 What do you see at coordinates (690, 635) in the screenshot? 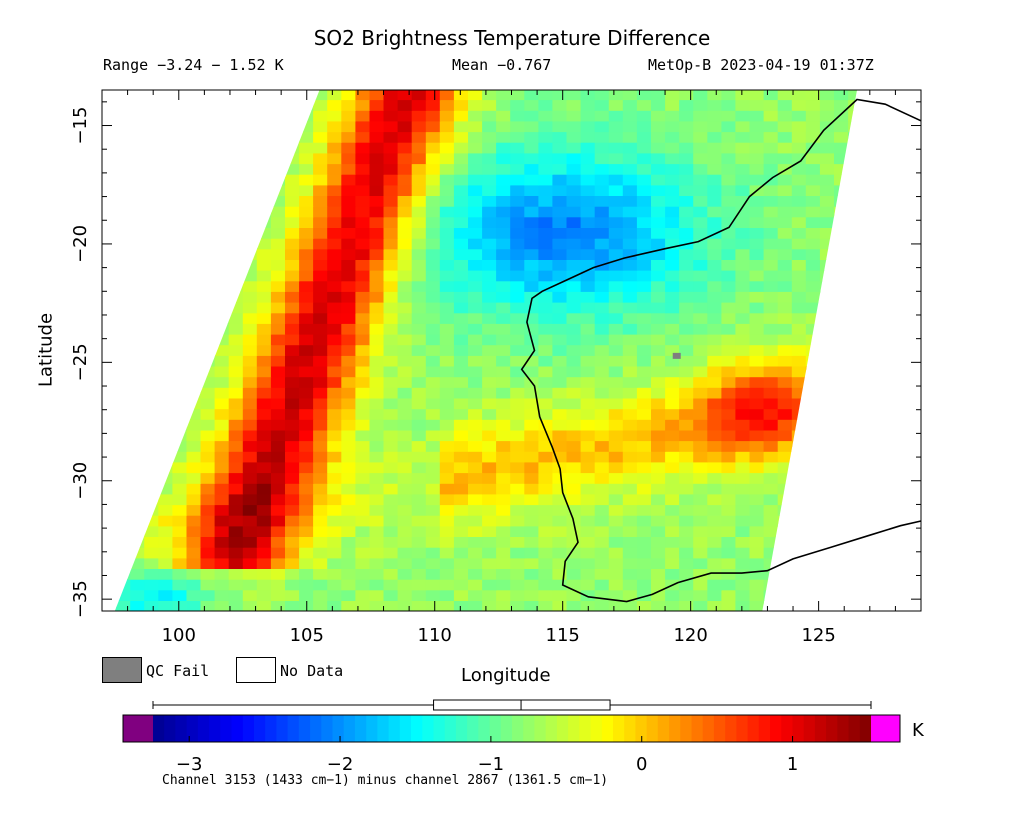
I see `lon-tick-label: 120` at bounding box center [690, 635].